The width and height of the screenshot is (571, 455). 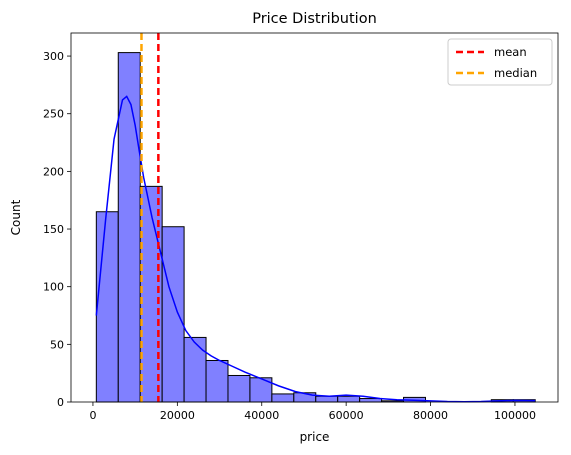 What do you see at coordinates (500, 62) in the screenshot?
I see `legend: mean median` at bounding box center [500, 62].